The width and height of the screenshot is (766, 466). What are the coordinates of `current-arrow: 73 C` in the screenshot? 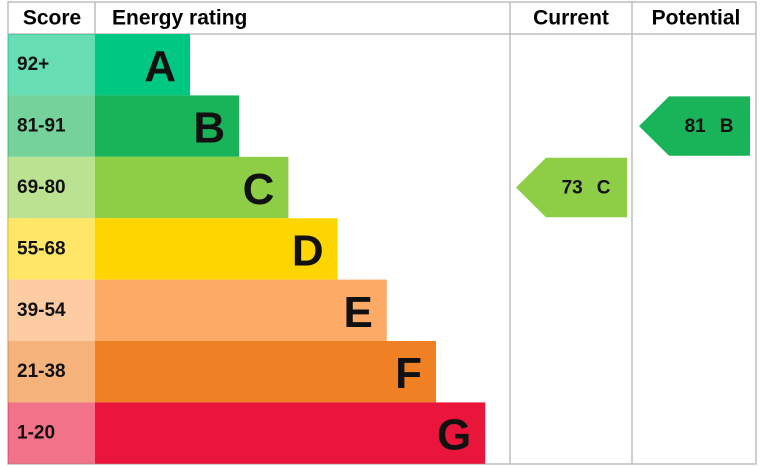 It's located at (571, 187).